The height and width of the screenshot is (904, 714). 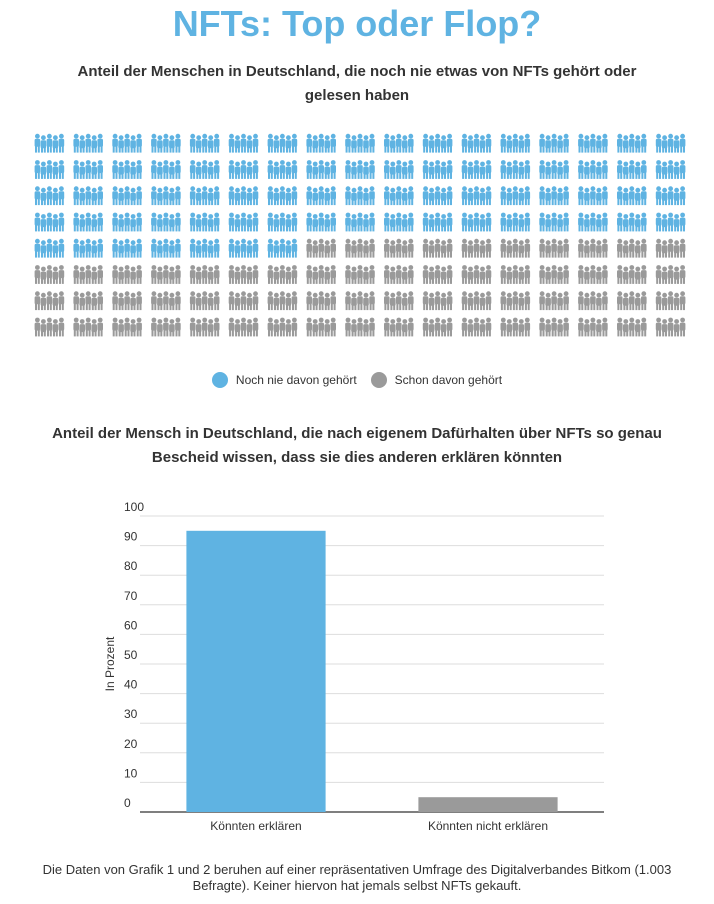 I want to click on y-tick-label: 80, so click(x=131, y=566).